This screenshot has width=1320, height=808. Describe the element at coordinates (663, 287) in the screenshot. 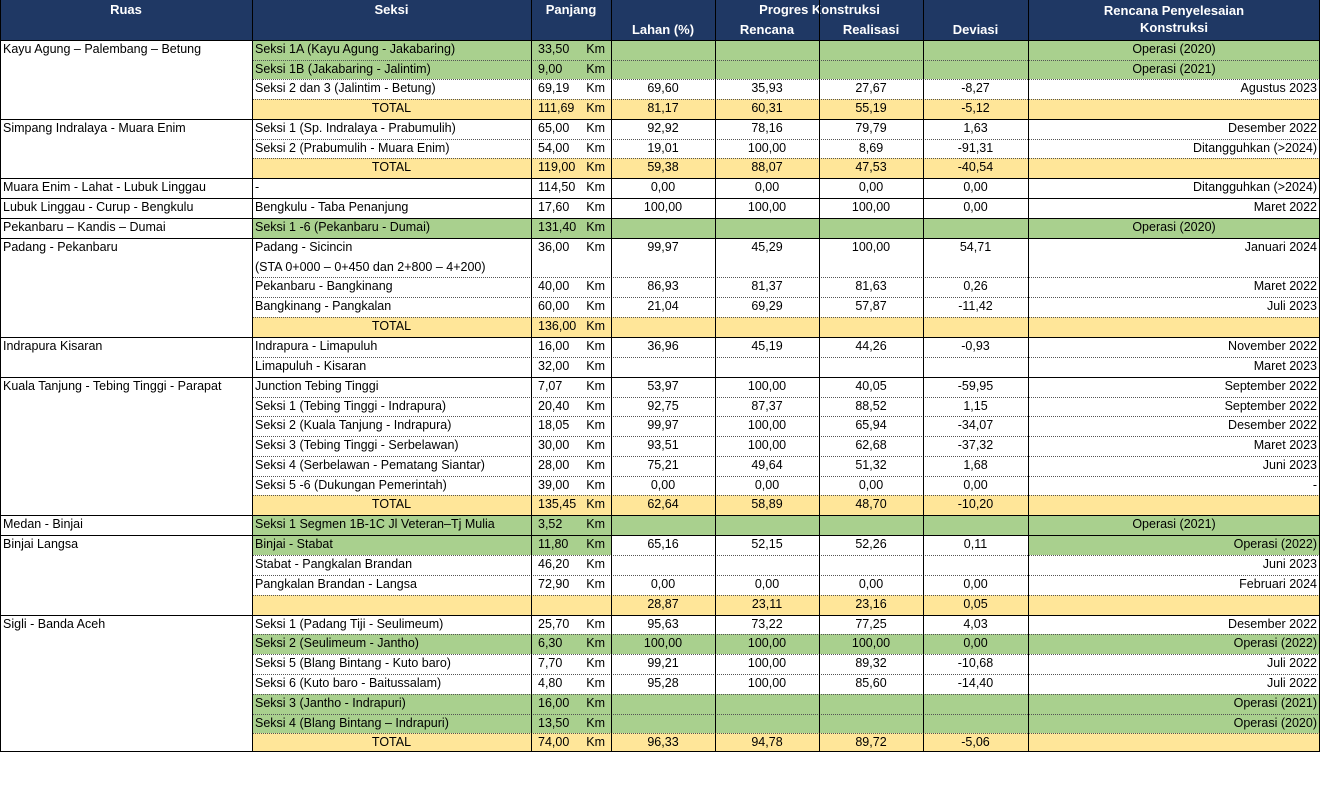

I see `lahan-cell: 86,93` at that location.